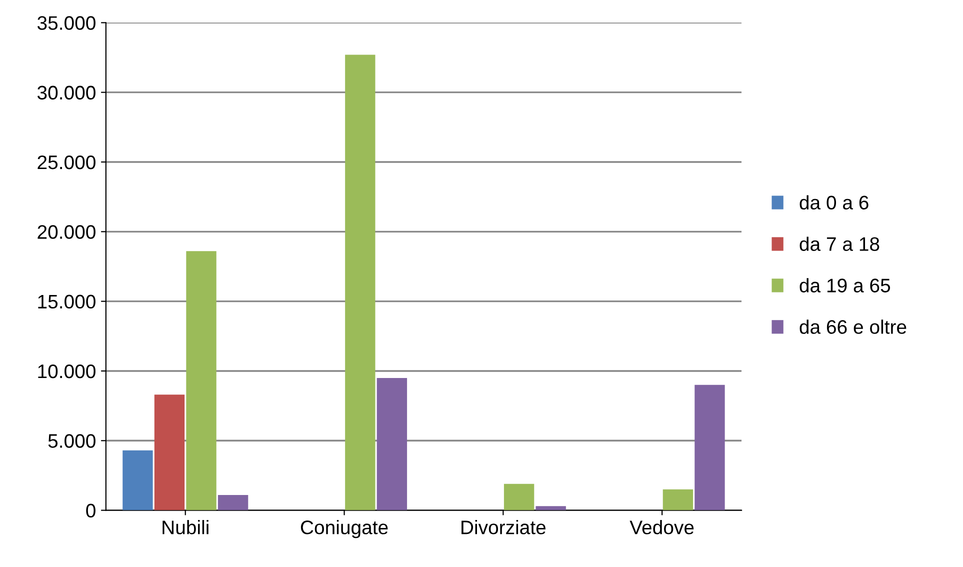 This screenshot has height=567, width=963. I want to click on x-tick-label: Divorziate, so click(504, 527).